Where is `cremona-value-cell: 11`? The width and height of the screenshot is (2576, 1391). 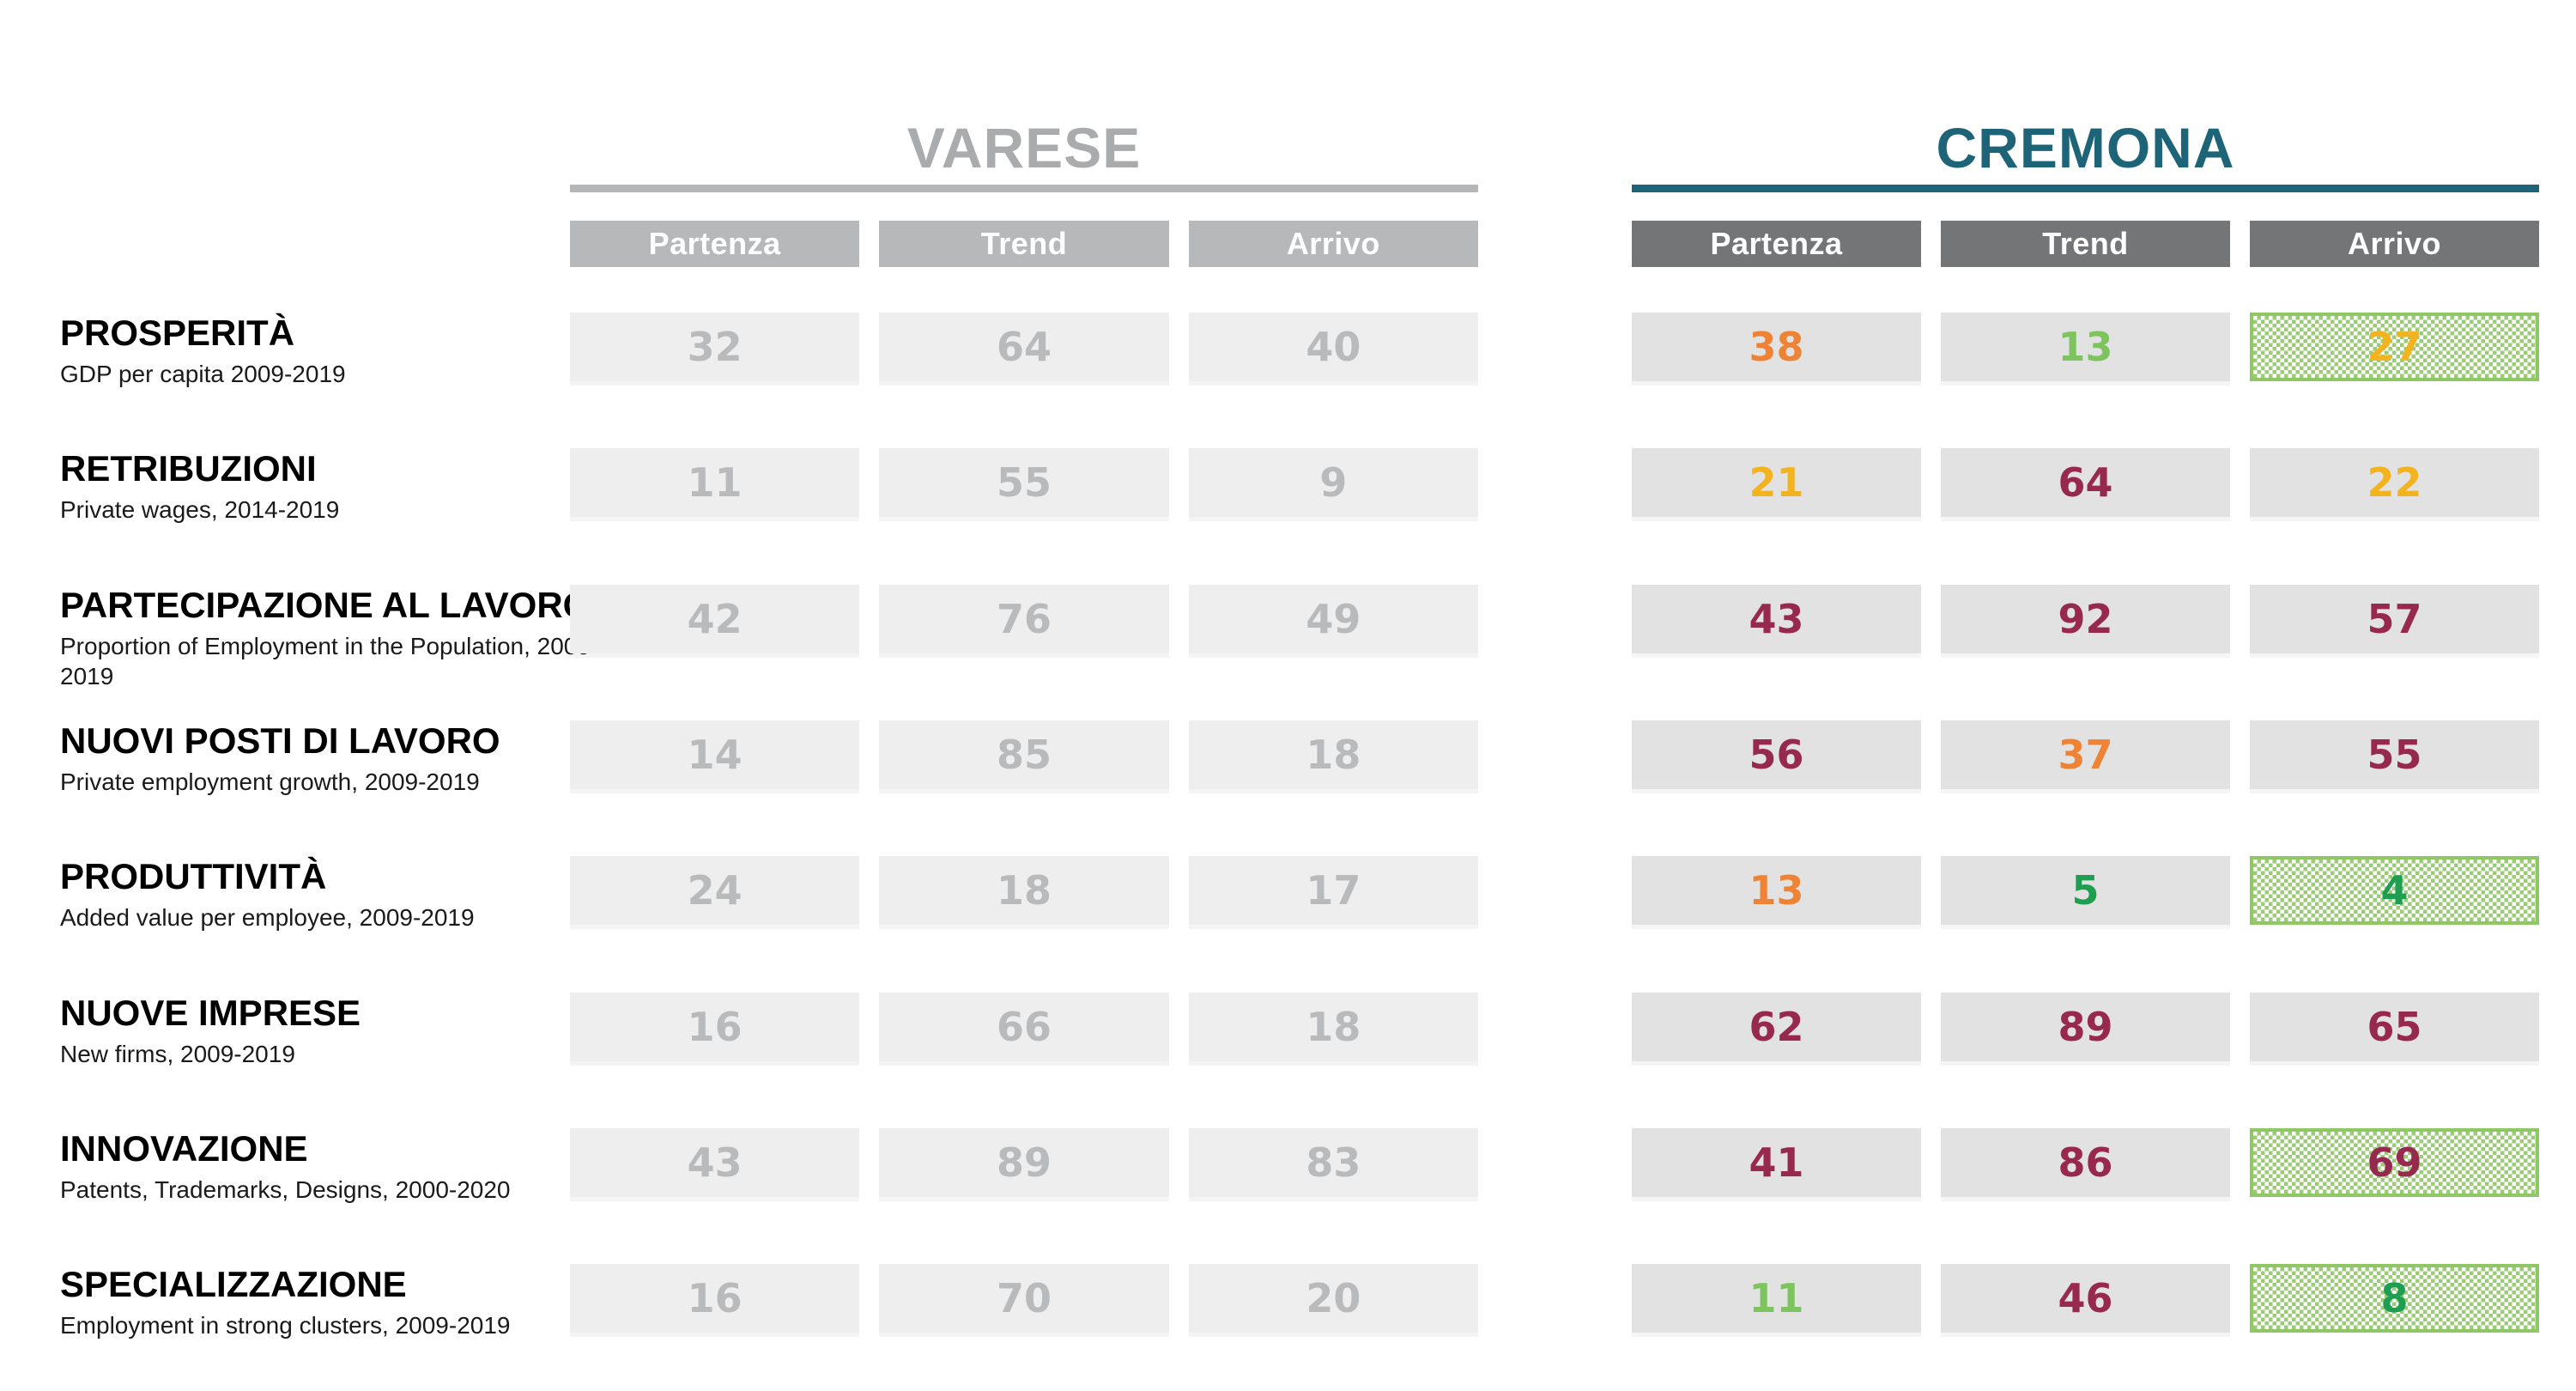 cremona-value-cell: 11 is located at coordinates (1776, 1298).